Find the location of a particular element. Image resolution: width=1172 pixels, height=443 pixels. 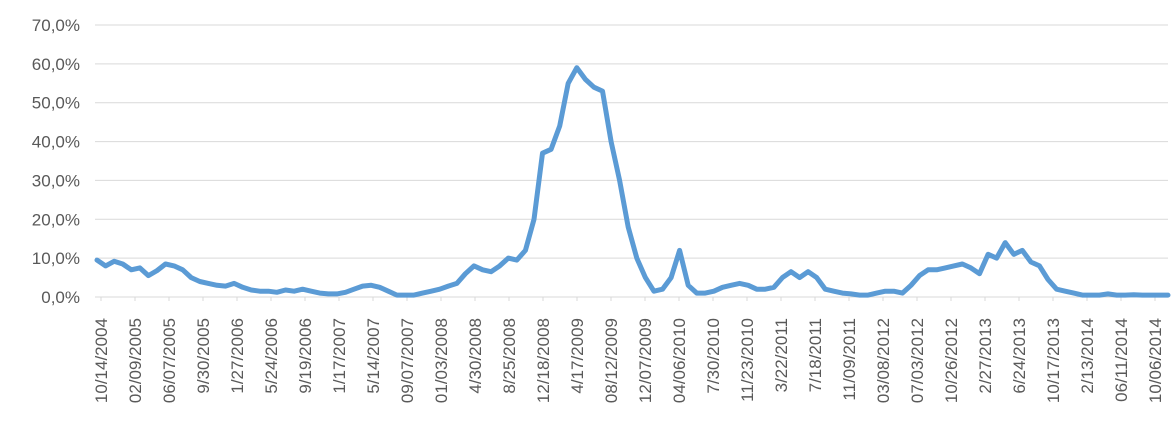

x-tick-label: 3/22/2011 is located at coordinates (781, 355).